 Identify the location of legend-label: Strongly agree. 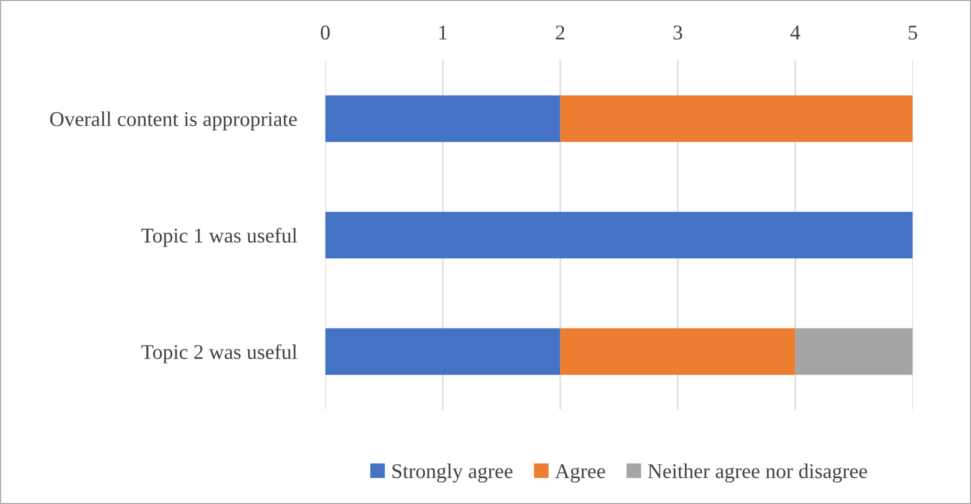
(452, 473).